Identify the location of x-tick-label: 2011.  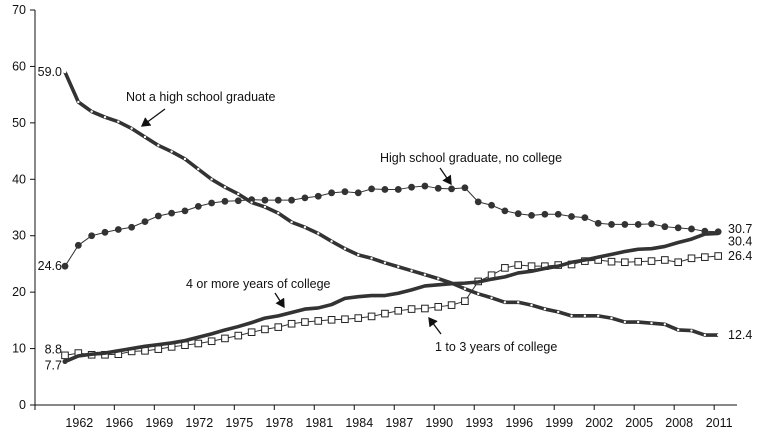
(719, 423).